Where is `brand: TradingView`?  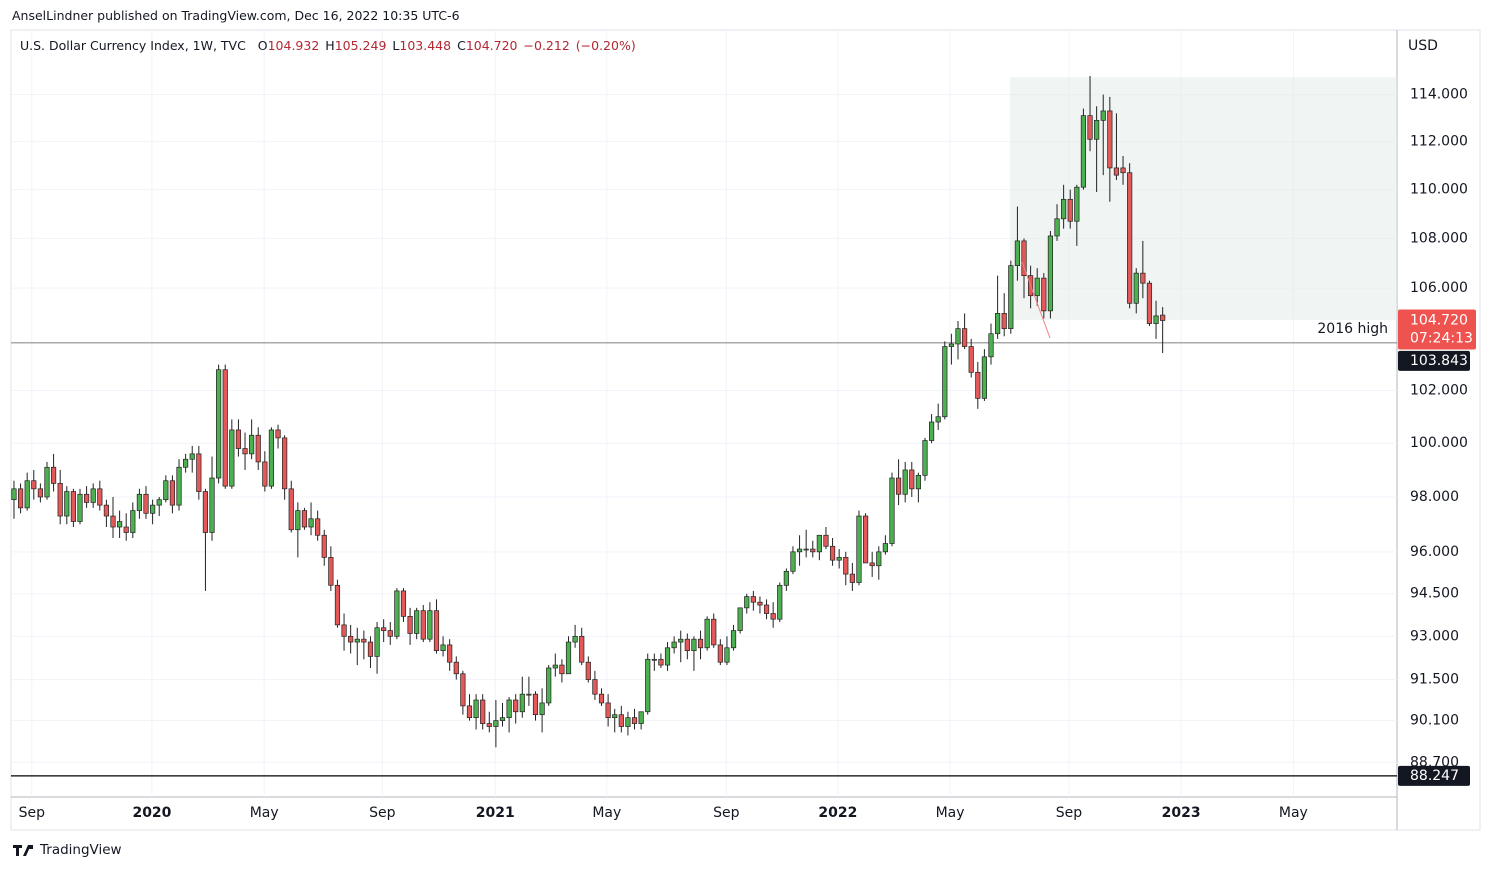 brand: TradingView is located at coordinates (81, 850).